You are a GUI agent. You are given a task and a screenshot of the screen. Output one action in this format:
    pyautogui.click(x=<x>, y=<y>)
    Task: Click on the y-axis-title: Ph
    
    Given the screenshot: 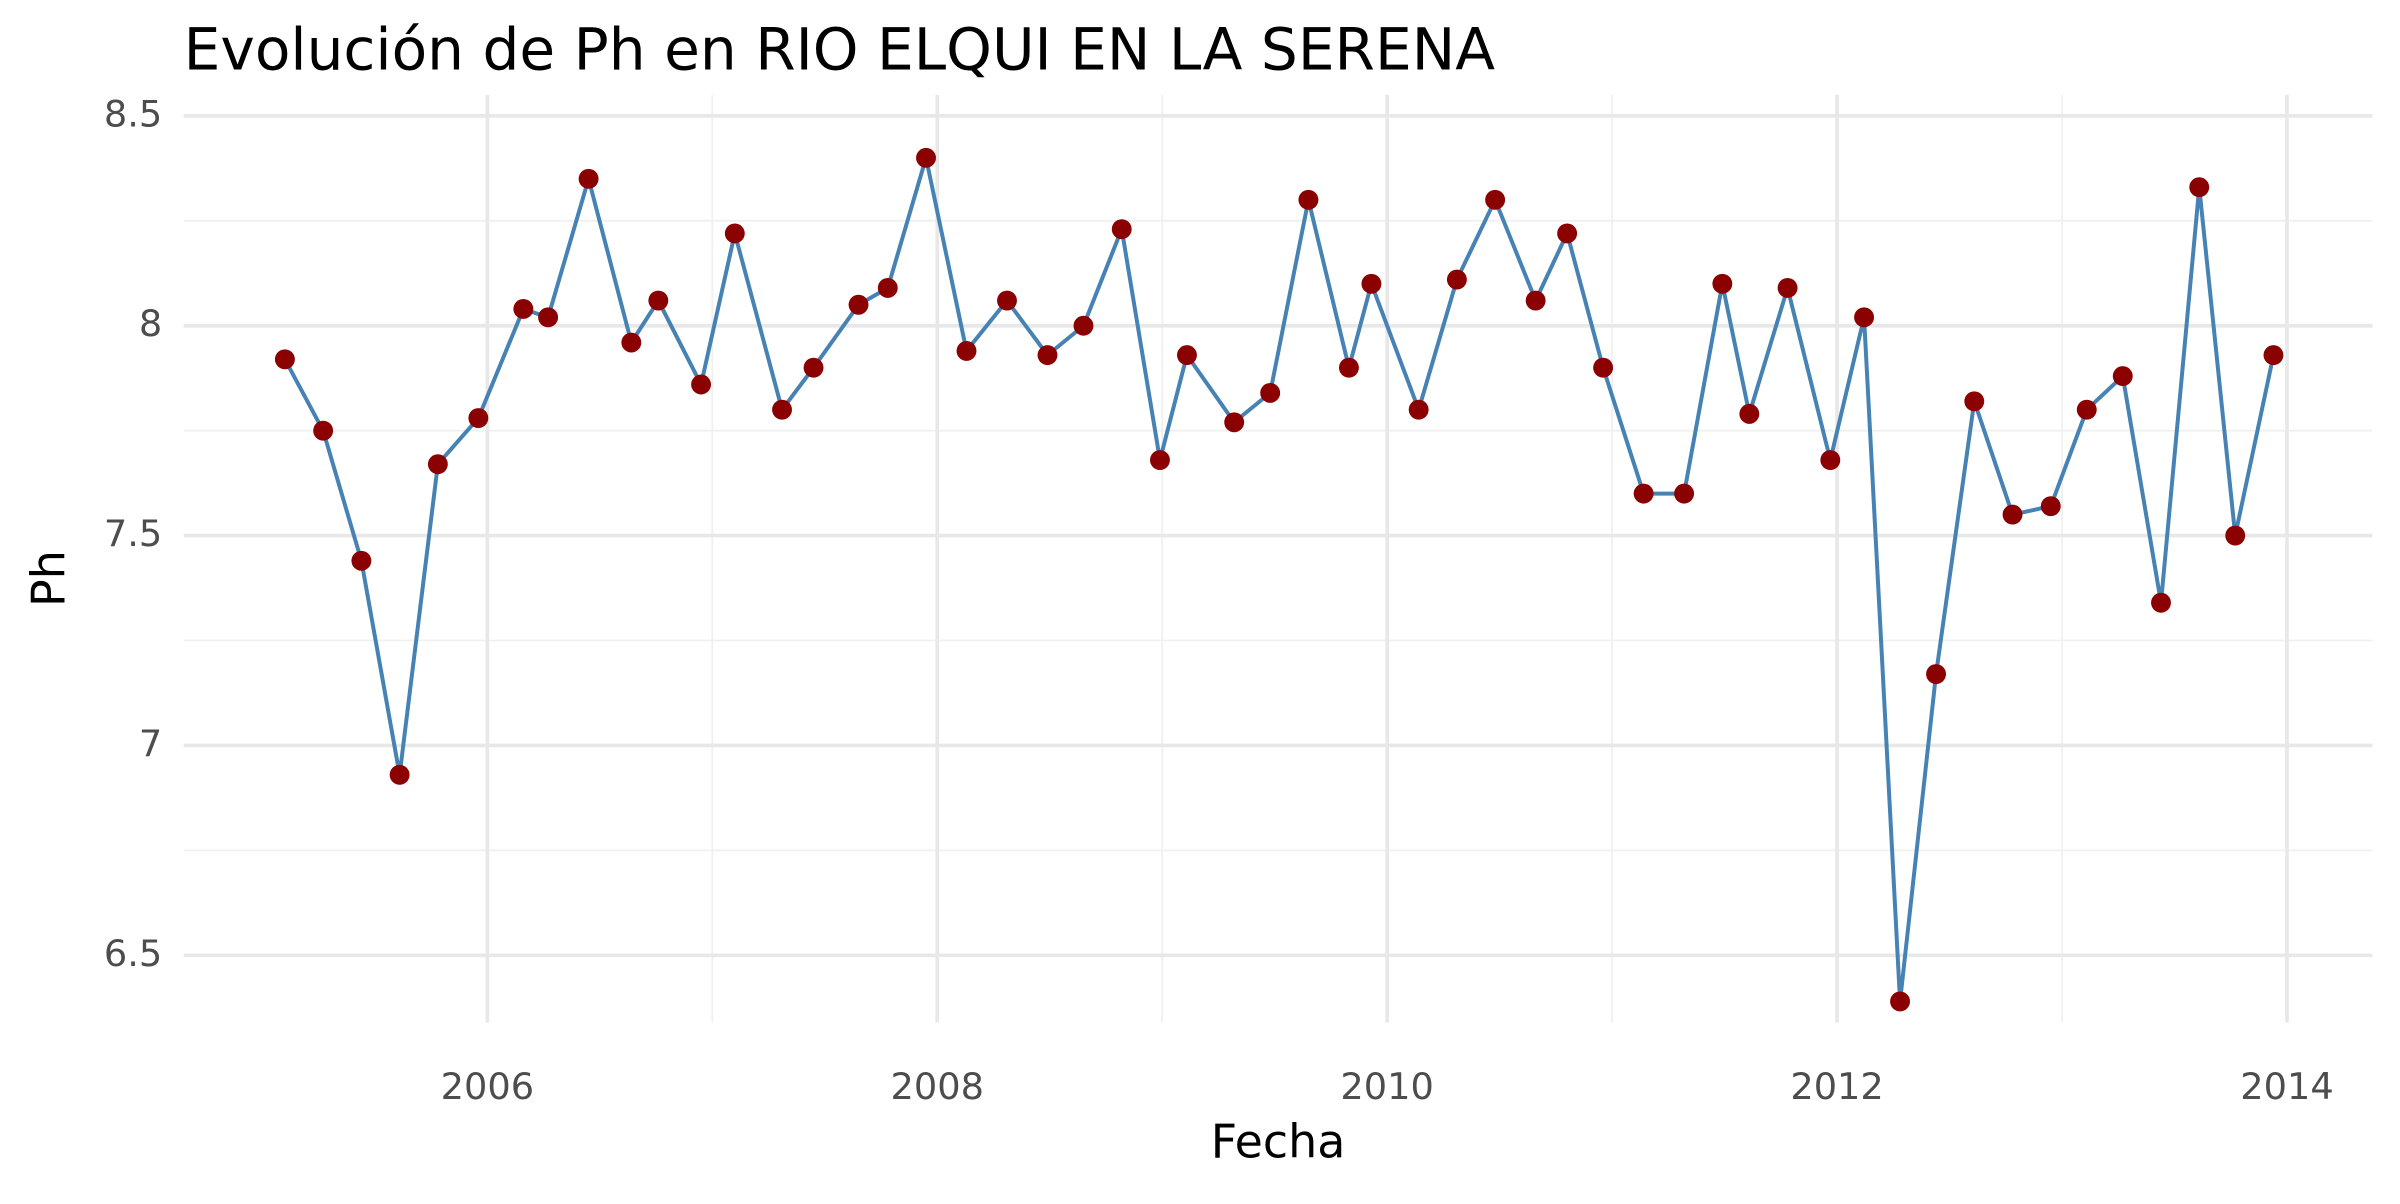 What is the action you would take?
    pyautogui.click(x=49, y=578)
    